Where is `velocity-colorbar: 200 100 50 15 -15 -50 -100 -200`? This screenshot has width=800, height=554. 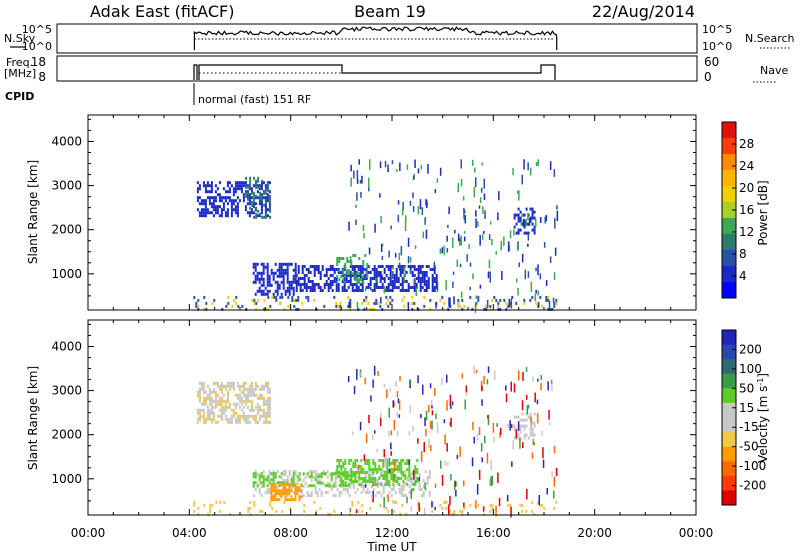 velocity-colorbar: 200 100 50 15 -15 -50 -100 -200 is located at coordinates (743, 417).